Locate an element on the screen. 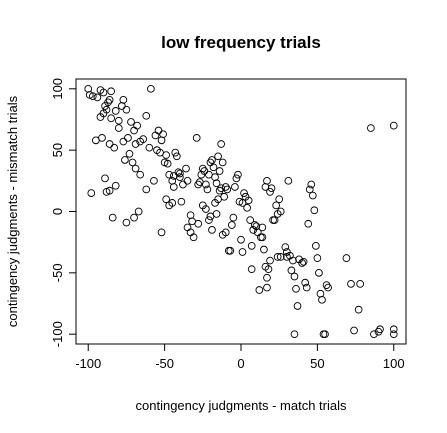 The width and height of the screenshot is (447, 433). x-axis: -100 -50 0 50 100 is located at coordinates (240, 357).